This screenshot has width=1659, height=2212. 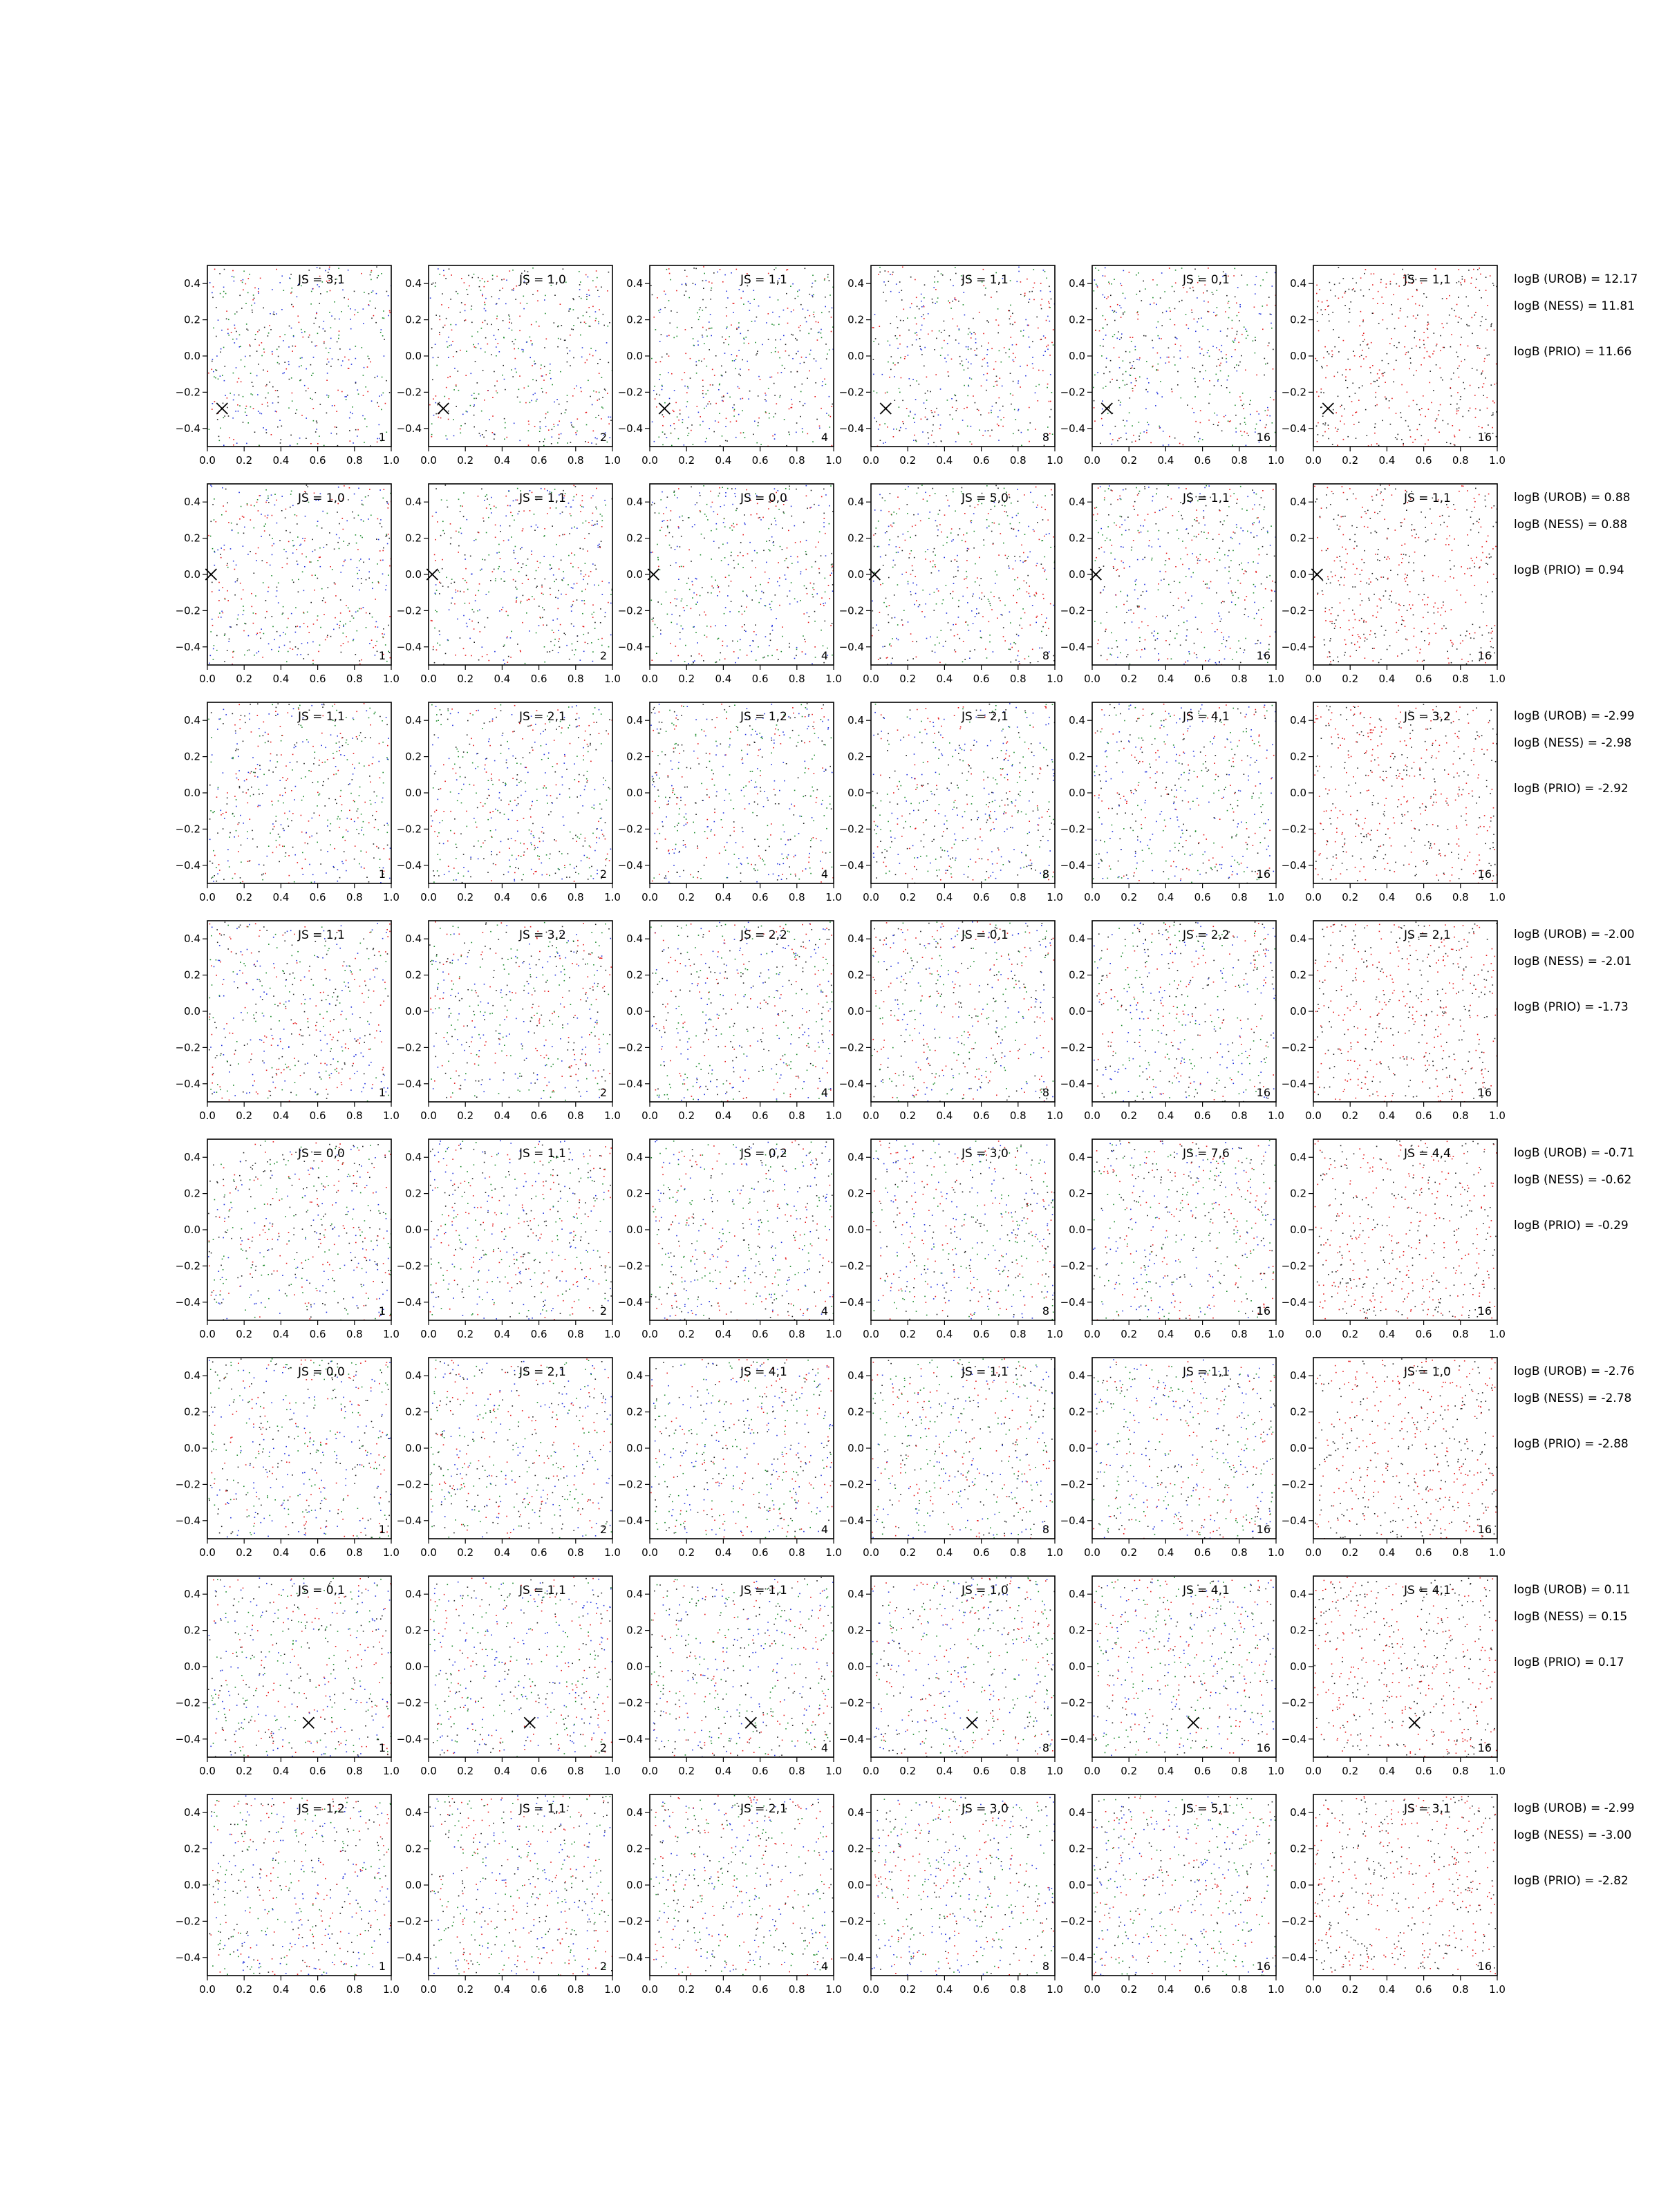 What do you see at coordinates (1129, 460) in the screenshot?
I see `x-tick-label: 0.2` at bounding box center [1129, 460].